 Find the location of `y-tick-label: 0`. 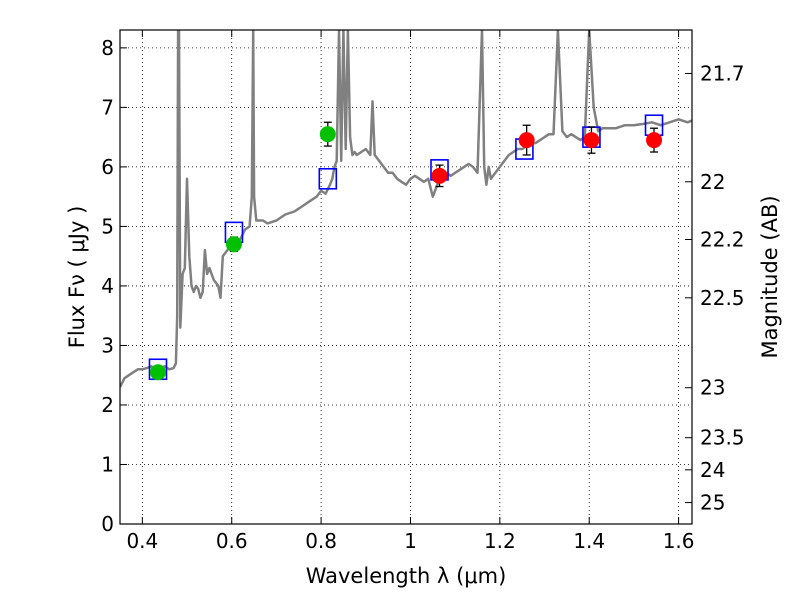

y-tick-label: 0 is located at coordinates (107, 524).